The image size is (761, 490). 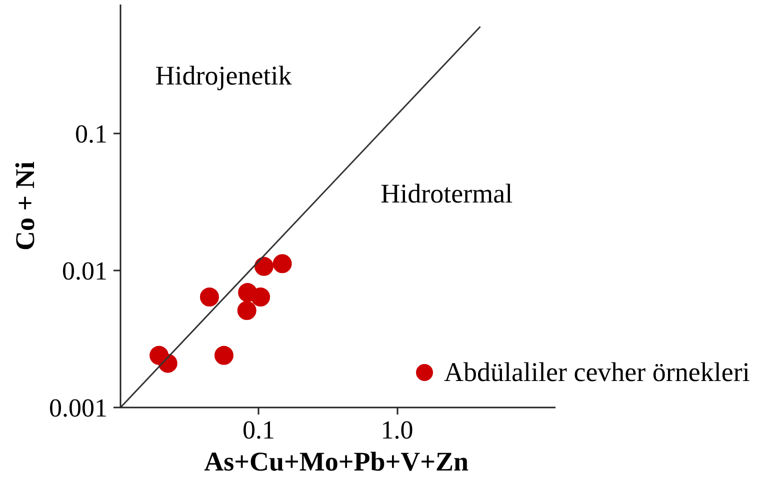 What do you see at coordinates (78, 408) in the screenshot?
I see `y-tick-label: 0.001` at bounding box center [78, 408].